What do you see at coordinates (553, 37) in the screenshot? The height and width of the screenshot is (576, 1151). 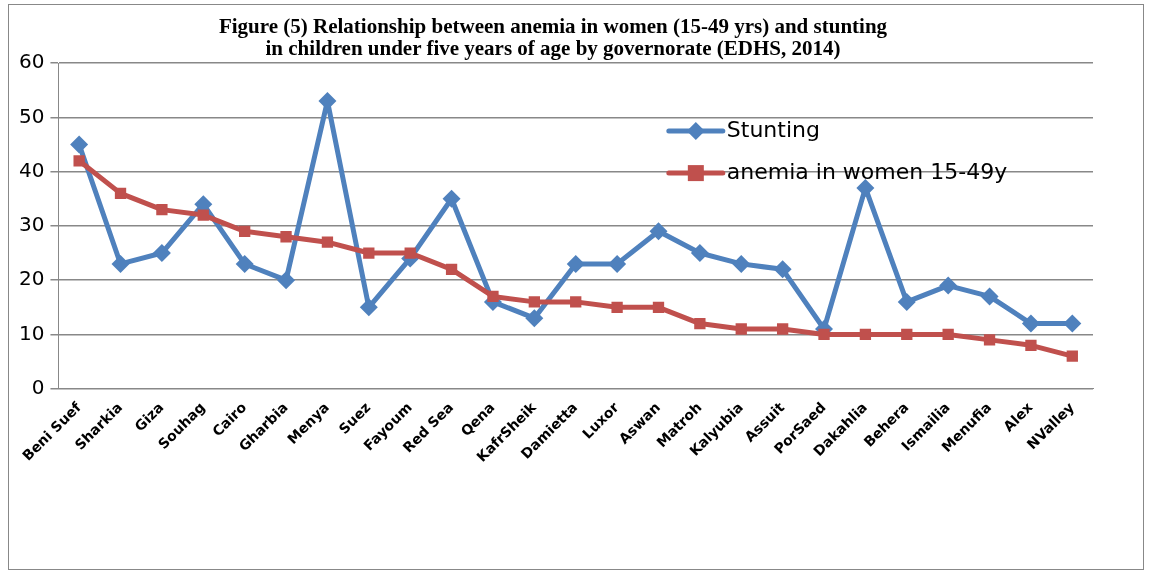 I see `chart-title: Figure (5) Relationship between anemia in women (15-49 yrs) and stunting in children under five years of age by governorate (EDHS, 2014)` at bounding box center [553, 37].